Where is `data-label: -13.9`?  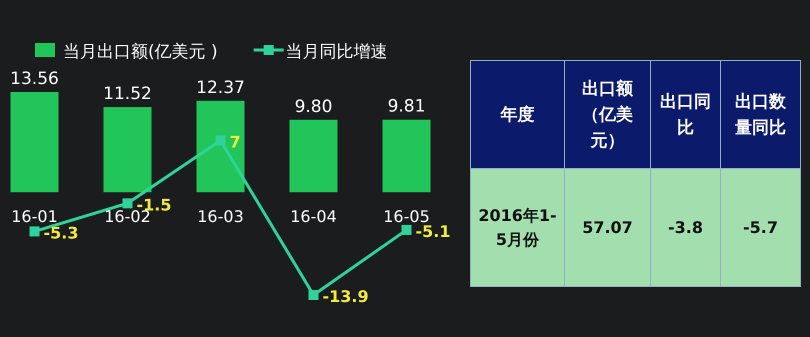 data-label: -13.9 is located at coordinates (345, 296).